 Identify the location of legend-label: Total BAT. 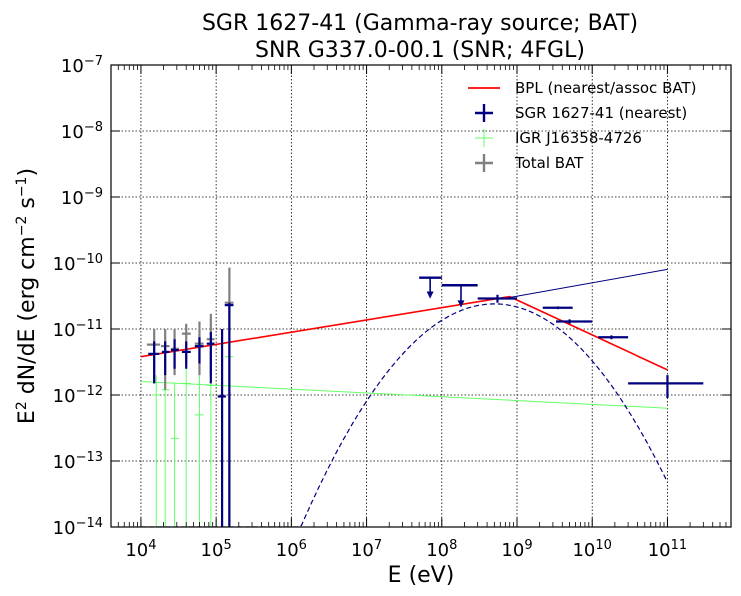
(549, 163).